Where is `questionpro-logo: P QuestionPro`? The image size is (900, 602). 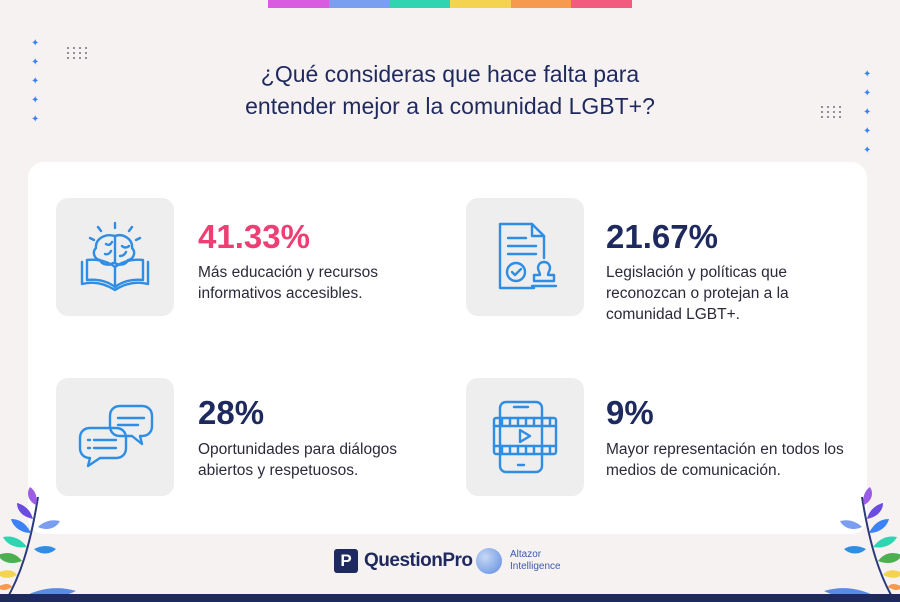
questionpro-logo: P QuestionPro is located at coordinates (403, 561).